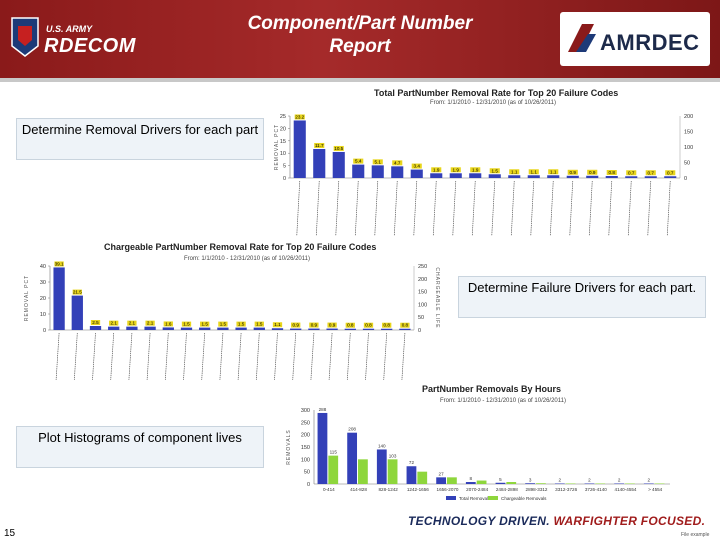  Describe the element at coordinates (90, 46) in the screenshot. I see `svg-text: RDECOM` at that location.